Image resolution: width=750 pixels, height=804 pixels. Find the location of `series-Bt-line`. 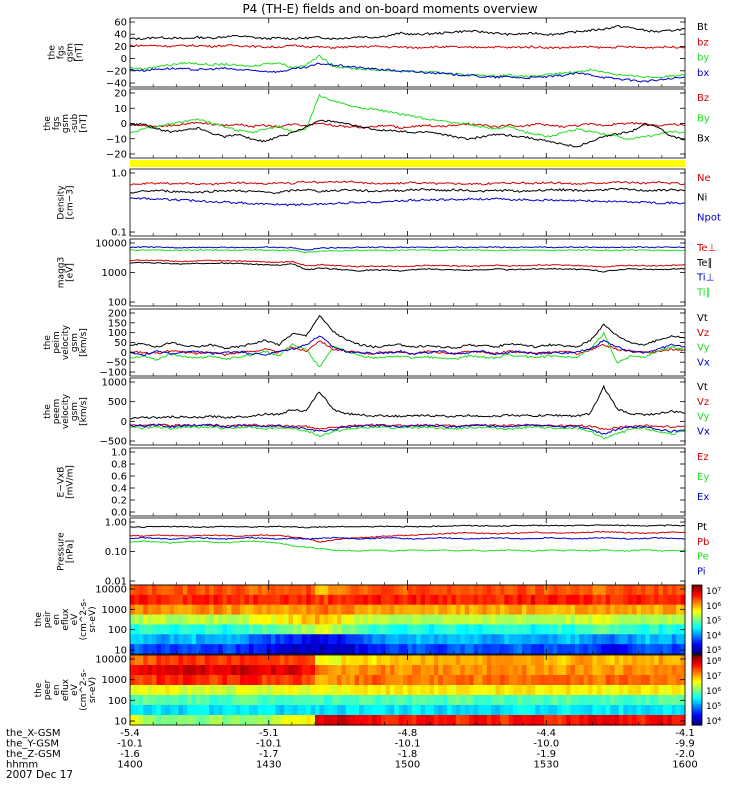

series-Bt-line is located at coordinates (407, 32).